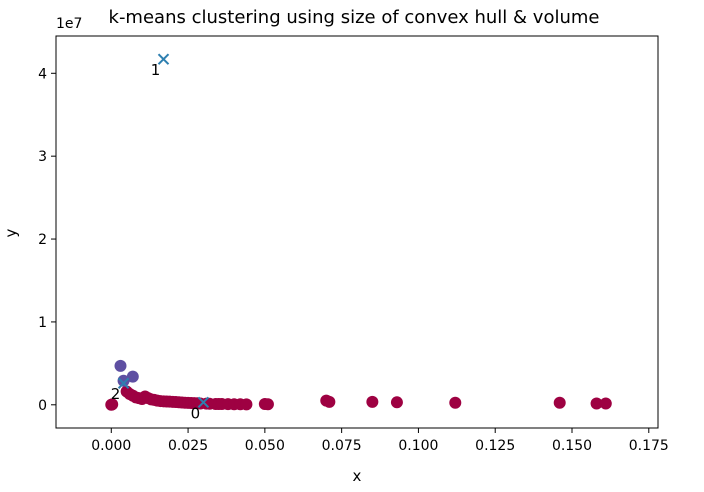  I want to click on centroid-label: 1, so click(156, 70).